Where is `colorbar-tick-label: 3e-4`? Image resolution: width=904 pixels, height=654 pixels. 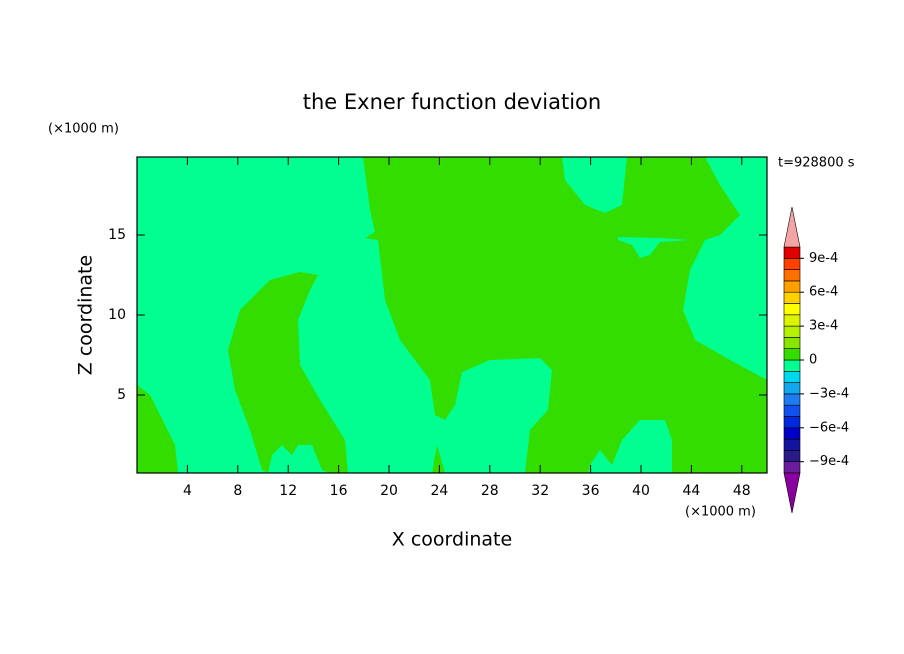
colorbar-tick-label: 3e-4 is located at coordinates (823, 326).